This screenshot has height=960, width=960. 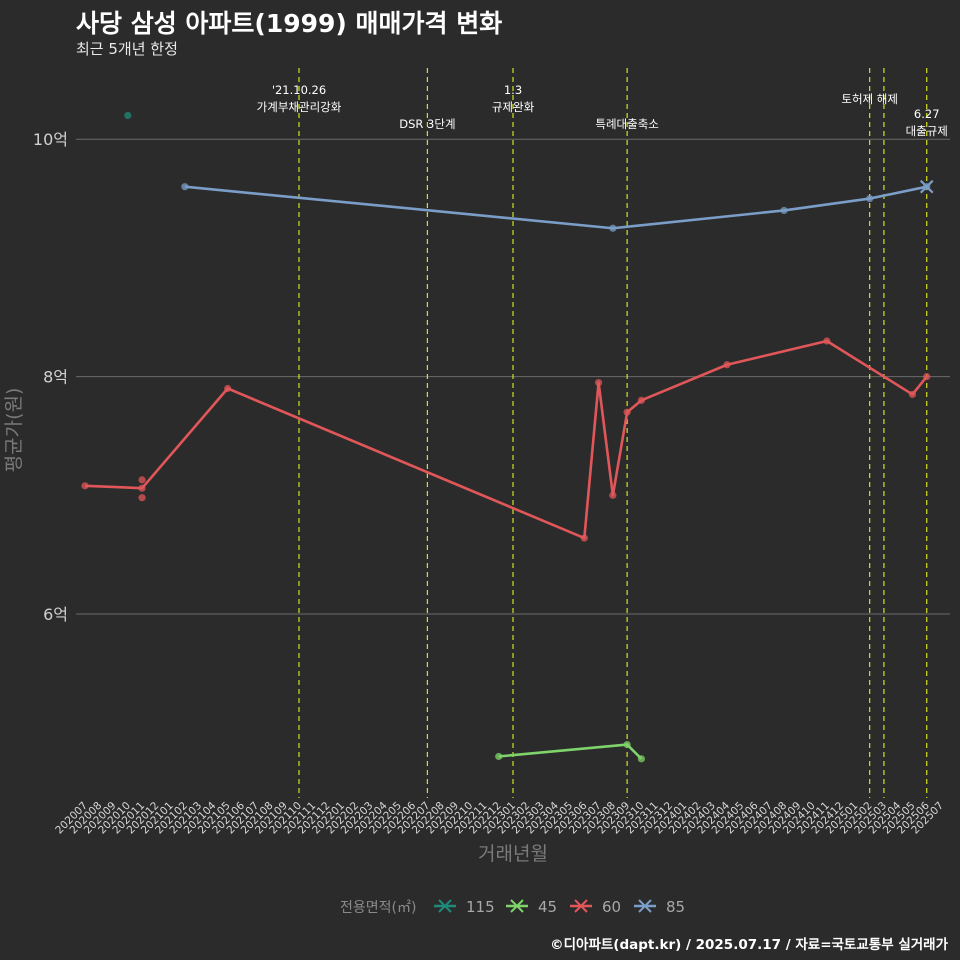 I want to click on legend-item-45: 45, so click(x=531, y=907).